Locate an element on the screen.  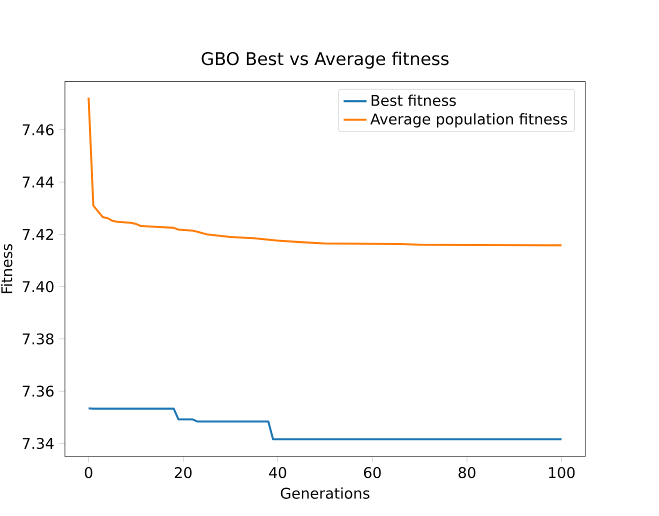
y-tick-label: 7.38 is located at coordinates (38, 339).